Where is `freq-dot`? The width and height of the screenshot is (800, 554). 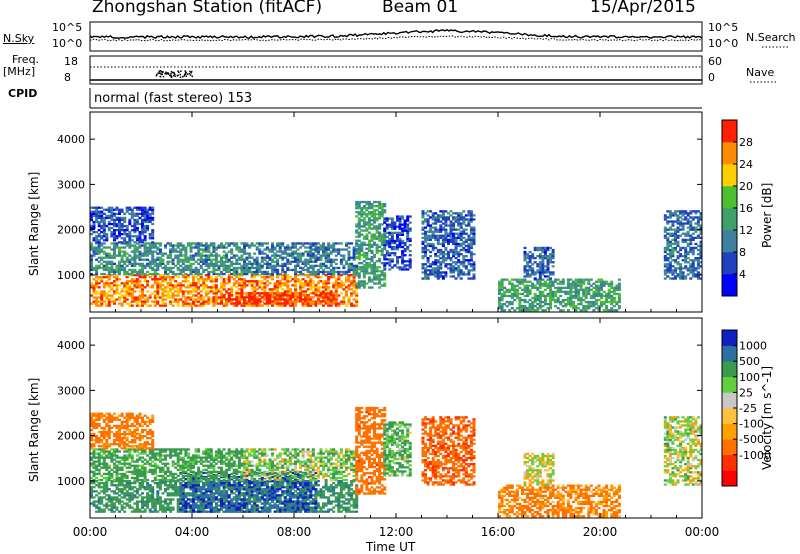
freq-dot is located at coordinates (186, 76).